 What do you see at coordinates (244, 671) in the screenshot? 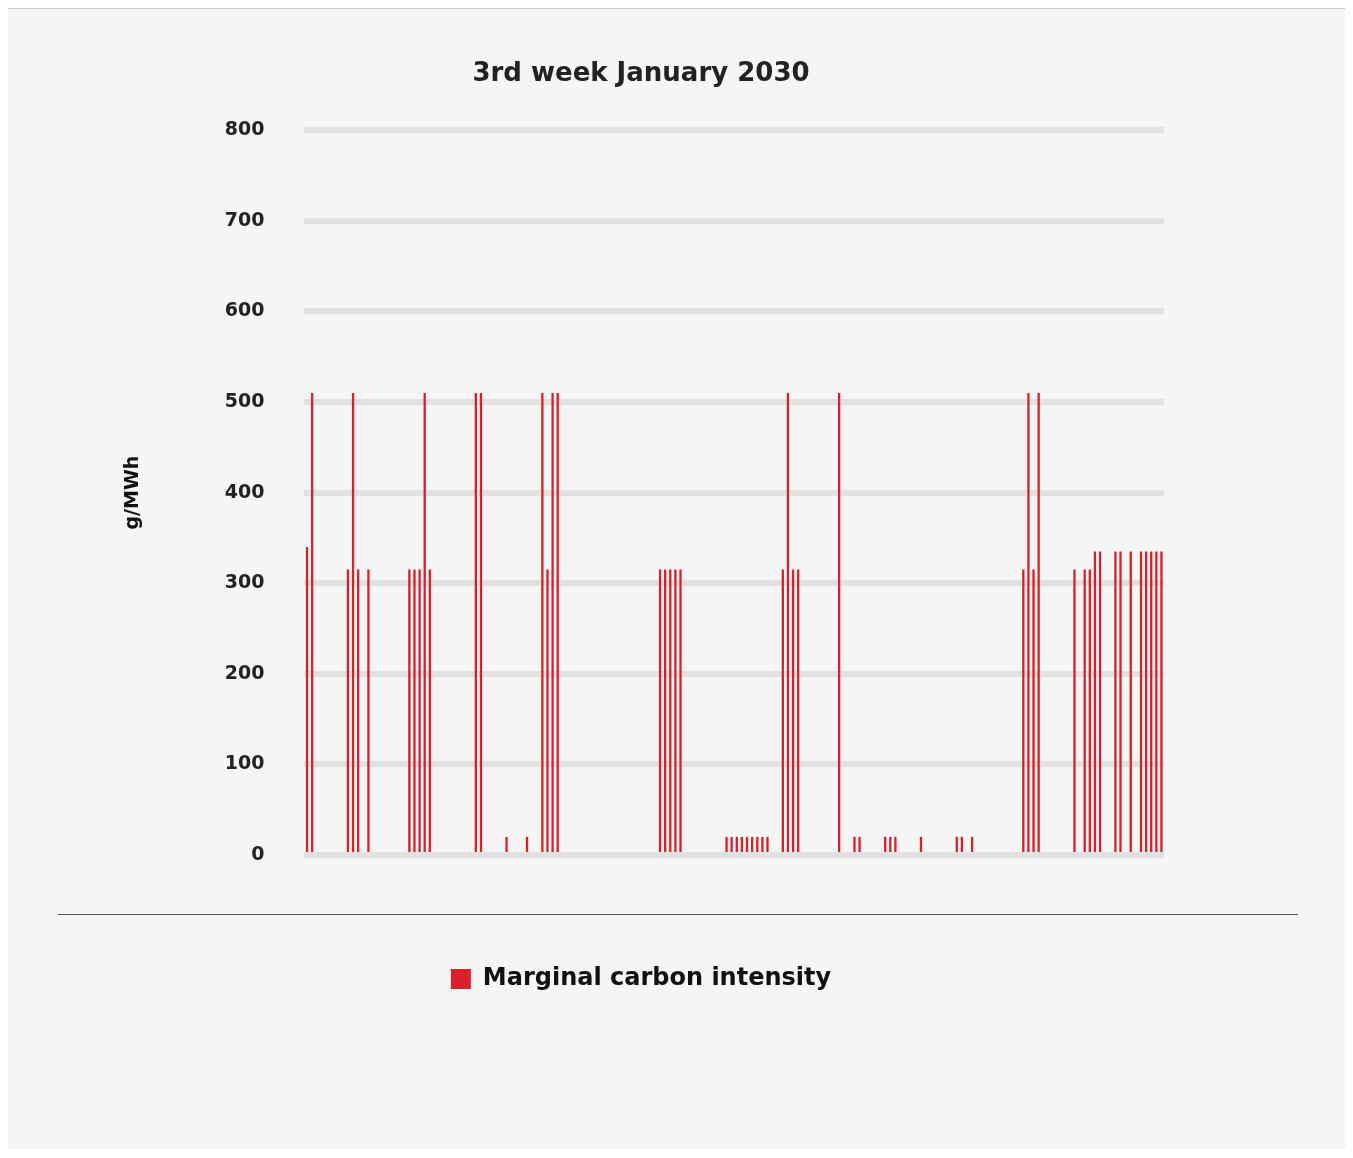
I see `y-tick-label: 200` at bounding box center [244, 671].